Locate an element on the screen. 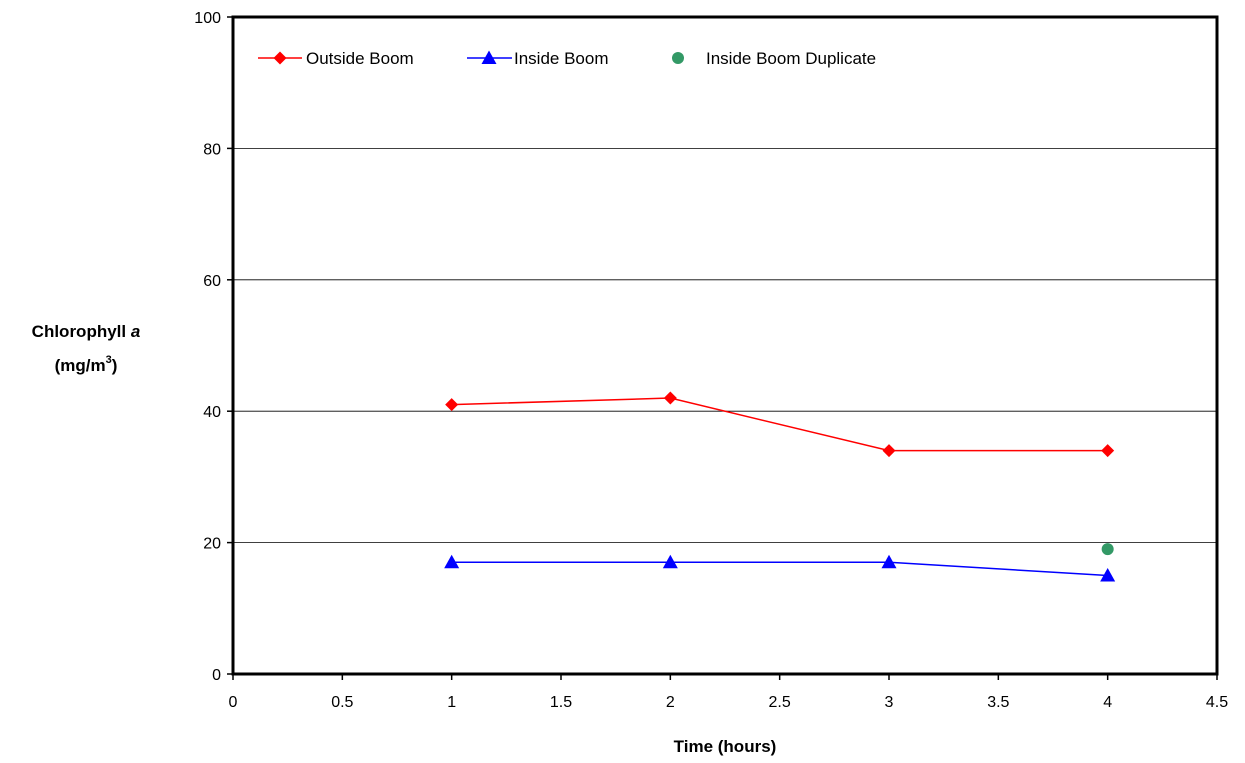 The width and height of the screenshot is (1245, 763). y-axis: 0 20 40 60 80 100 is located at coordinates (213, 347).